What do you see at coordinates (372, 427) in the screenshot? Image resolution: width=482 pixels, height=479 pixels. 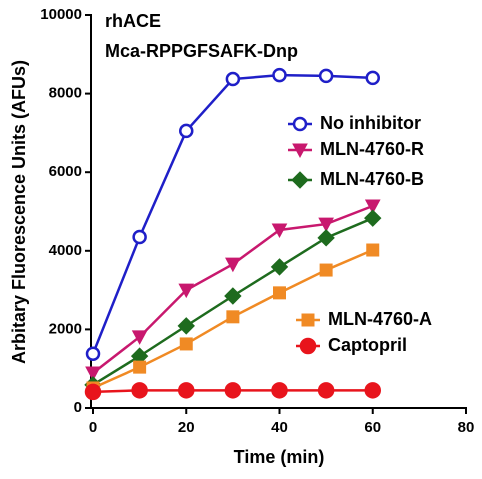 I see `x-tick-label: 60` at bounding box center [372, 427].